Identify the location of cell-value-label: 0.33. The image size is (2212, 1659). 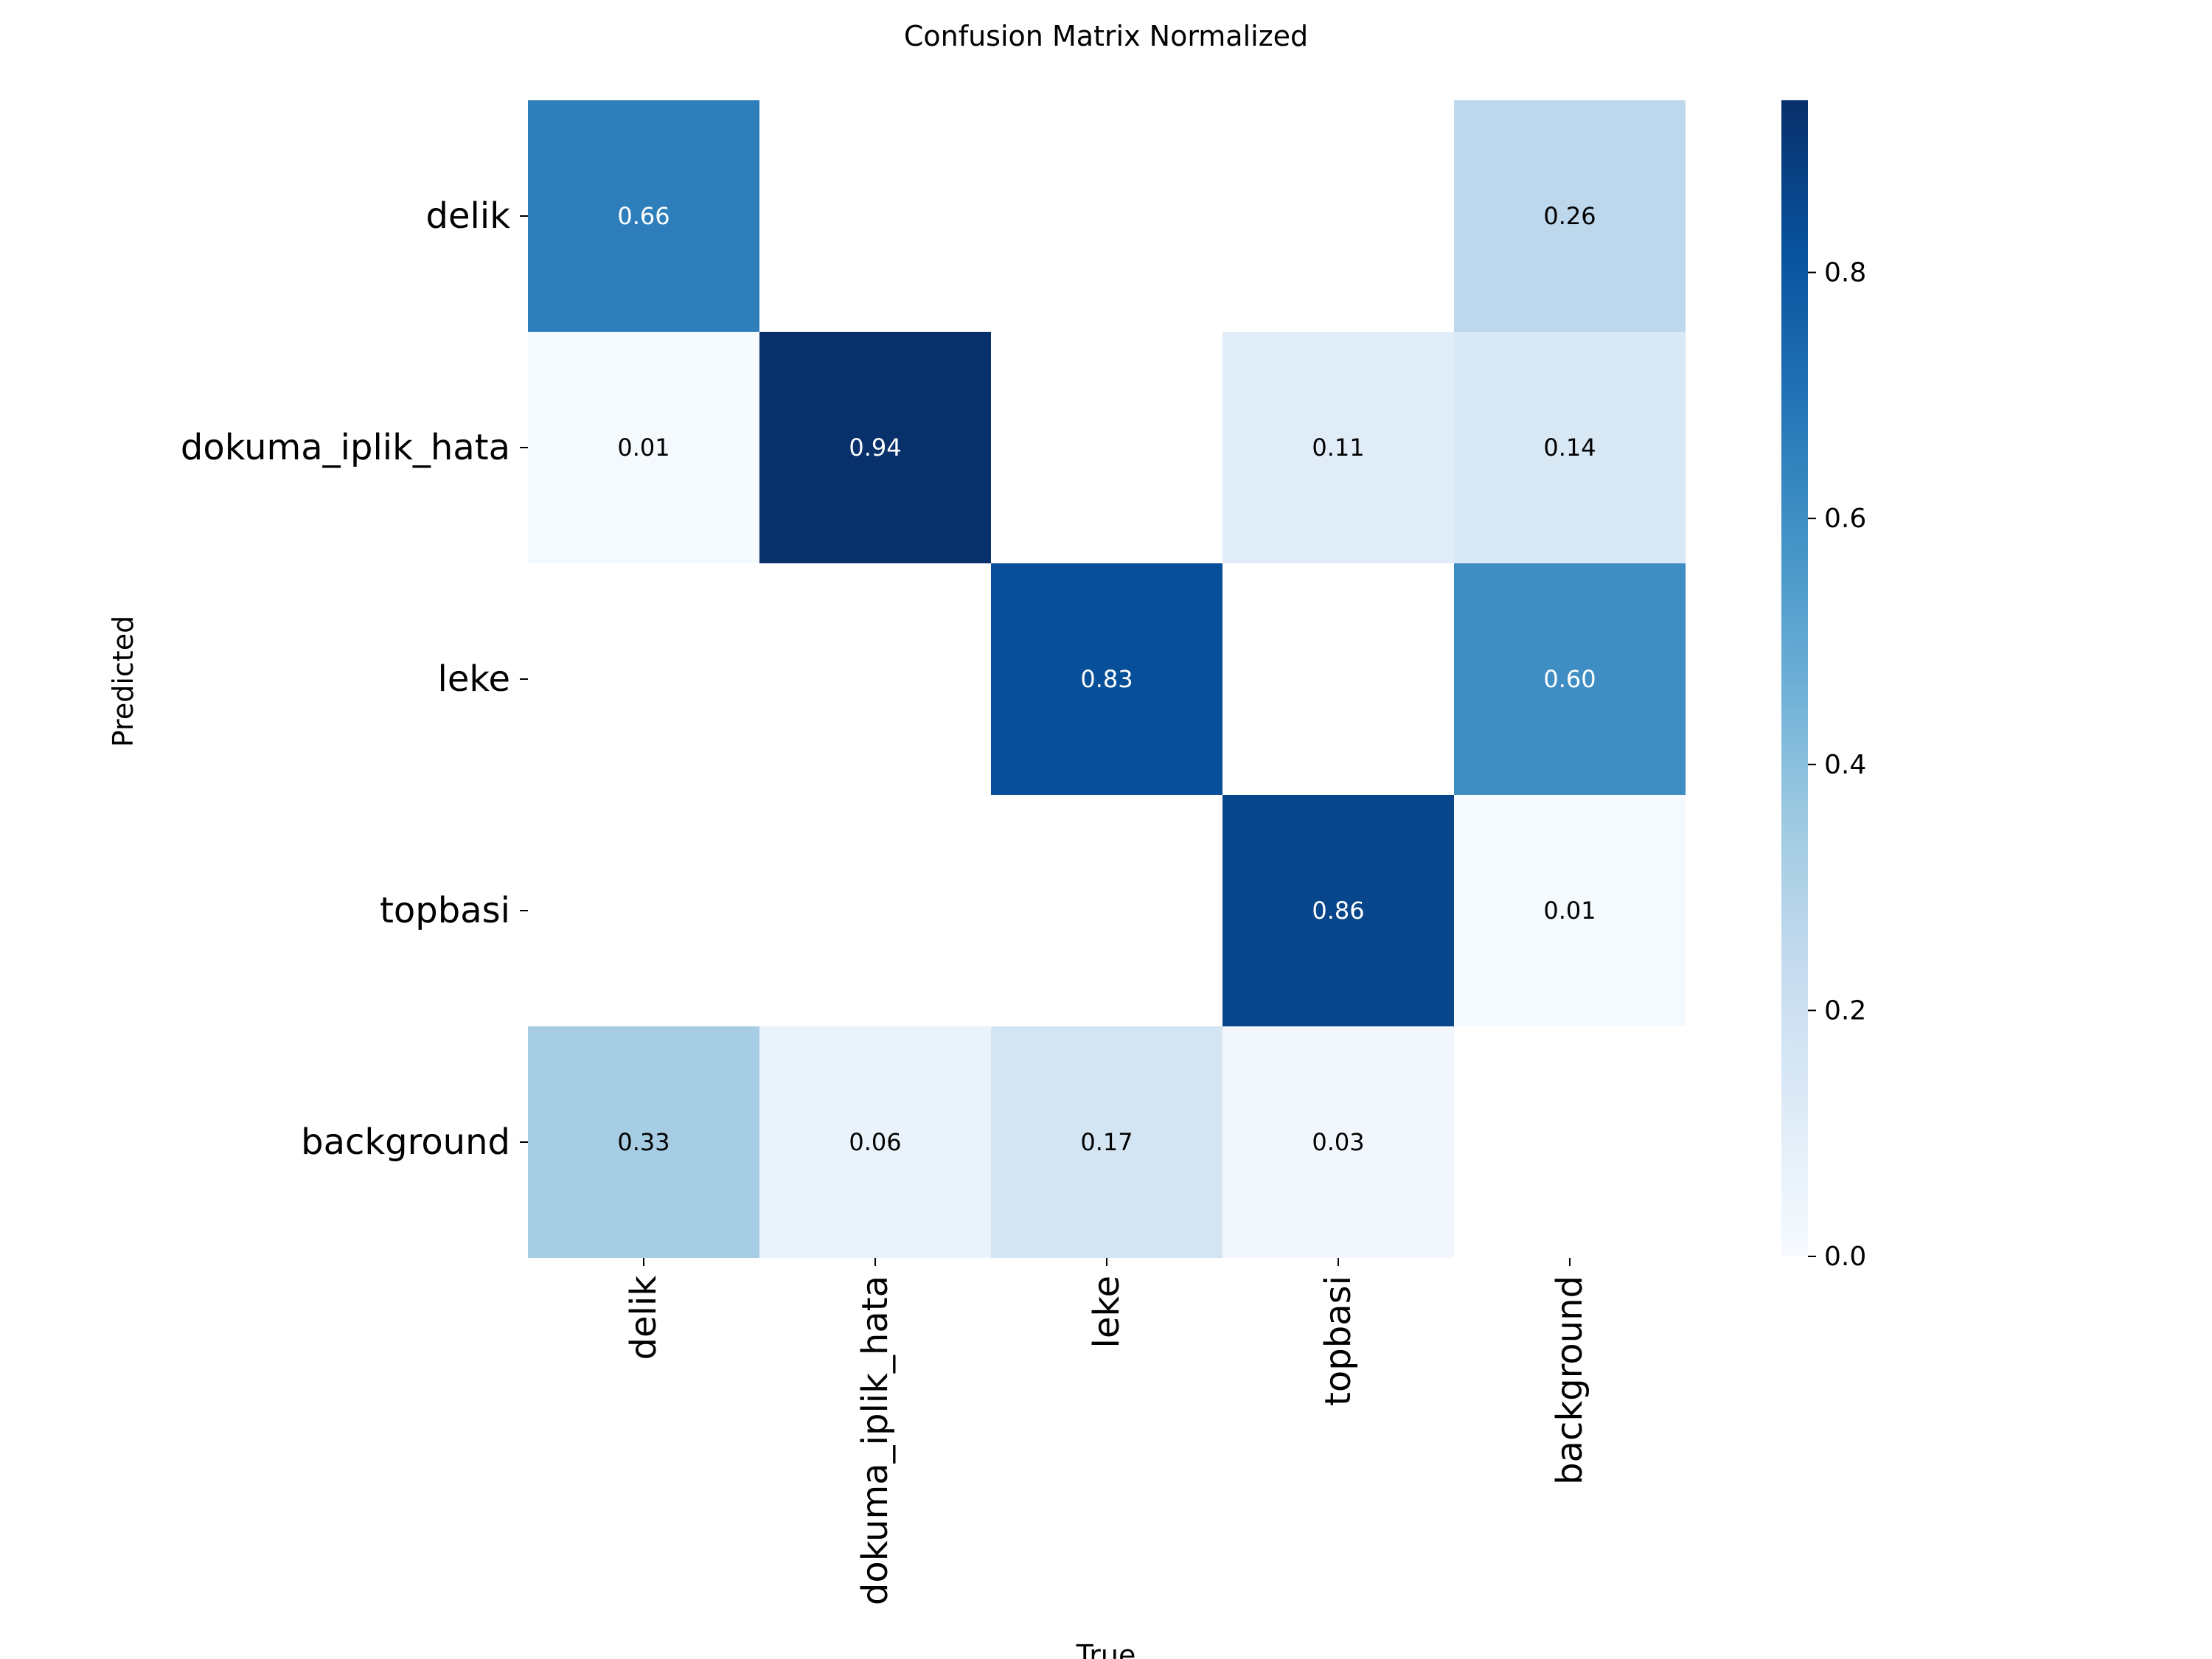
(643, 1142).